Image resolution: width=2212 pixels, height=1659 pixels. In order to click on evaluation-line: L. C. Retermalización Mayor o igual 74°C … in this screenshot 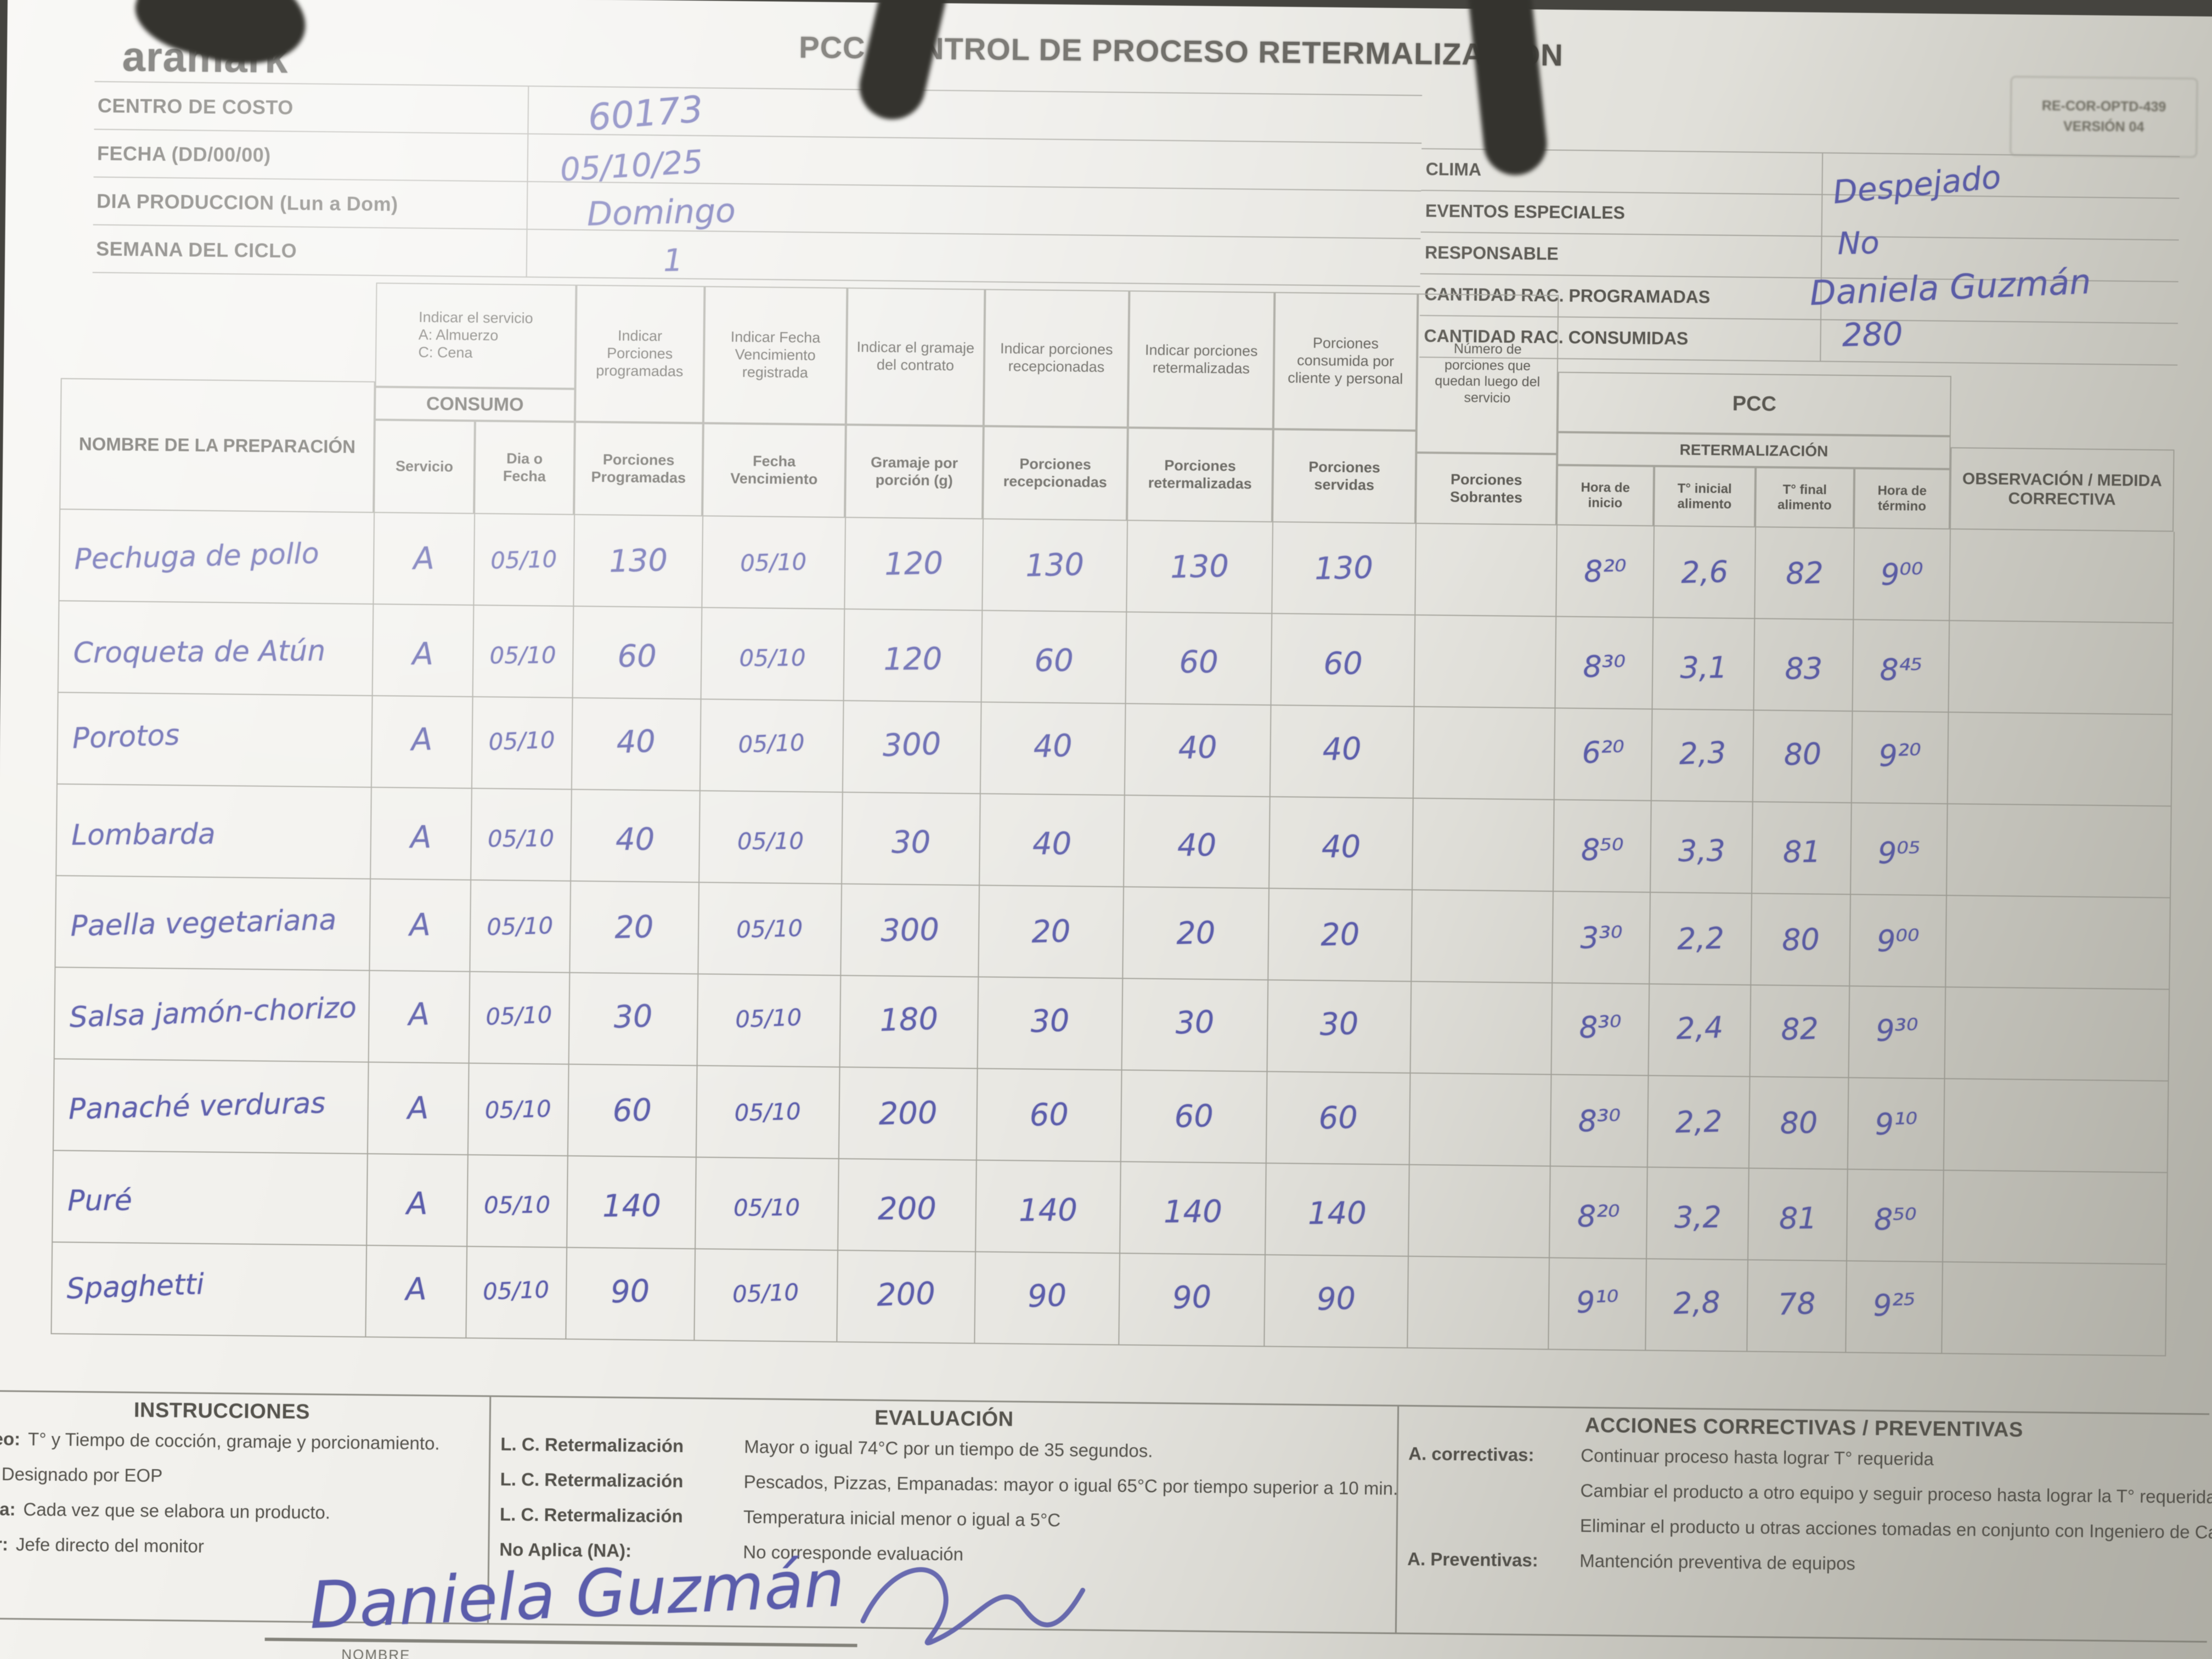, I will do `click(943, 1449)`.